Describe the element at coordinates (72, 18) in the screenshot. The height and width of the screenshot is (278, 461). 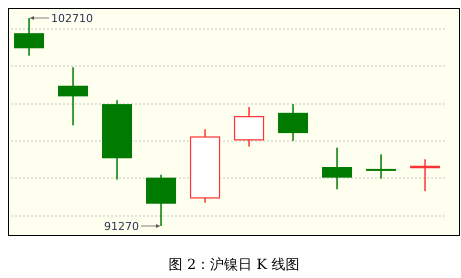
I see `annotation: 102710` at that location.